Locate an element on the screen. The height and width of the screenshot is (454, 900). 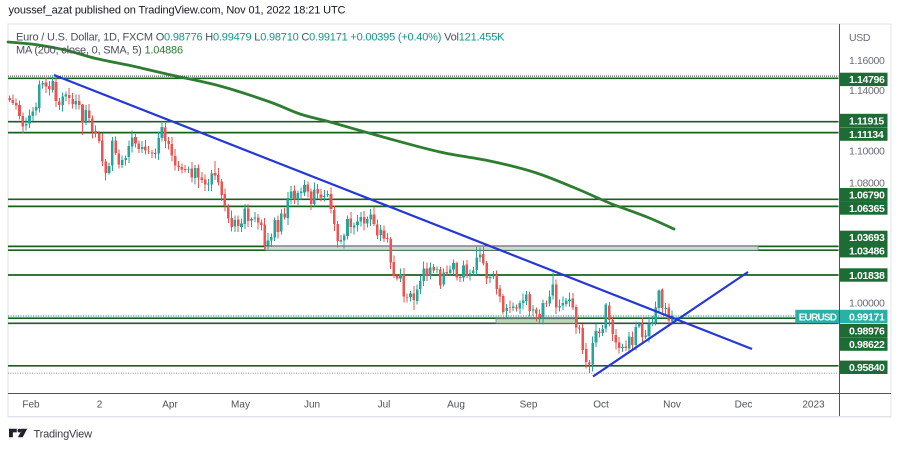
svg-text: Jul is located at coordinates (384, 405).